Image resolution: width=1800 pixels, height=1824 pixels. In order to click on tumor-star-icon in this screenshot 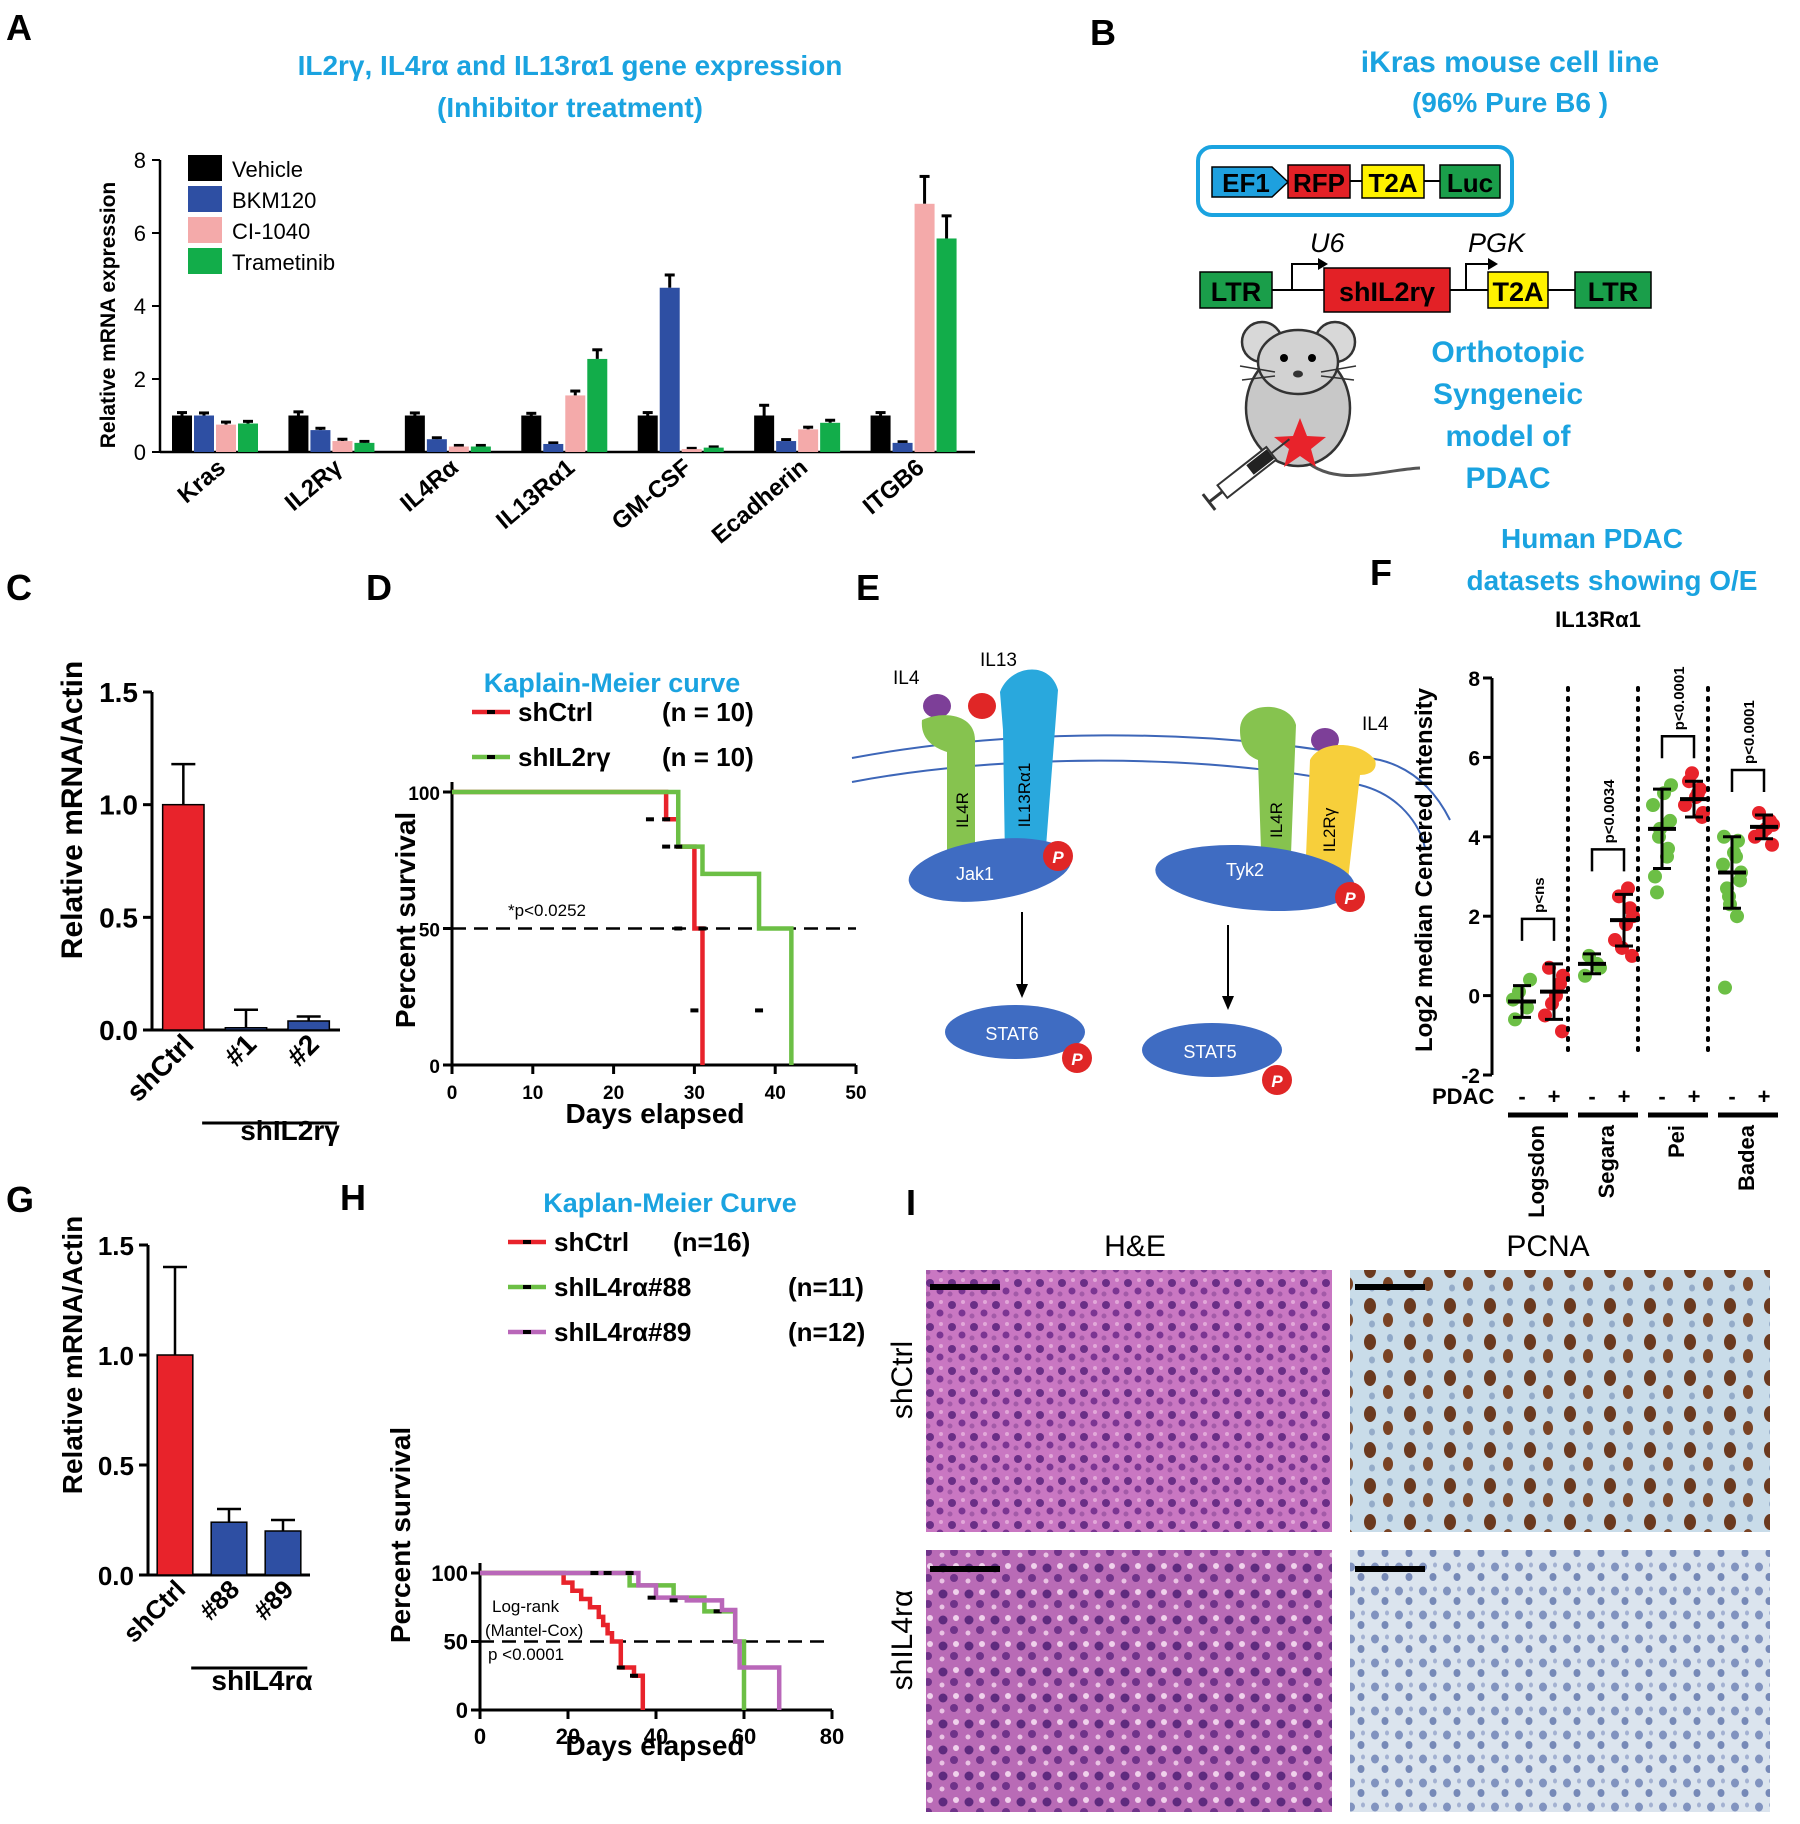, I will do `click(1300, 442)`.